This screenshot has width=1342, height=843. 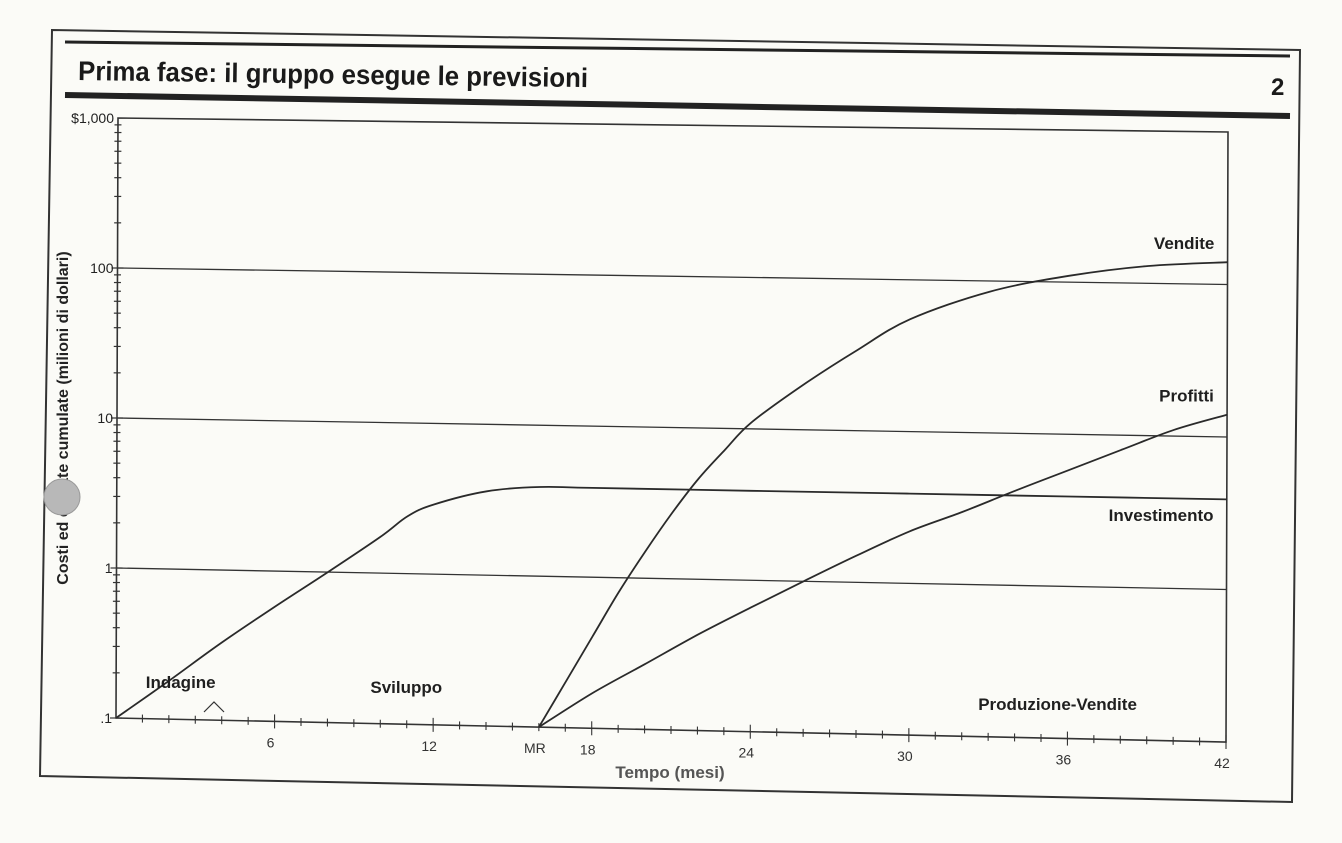 I want to click on x-tick-label: 30, so click(x=905, y=756).